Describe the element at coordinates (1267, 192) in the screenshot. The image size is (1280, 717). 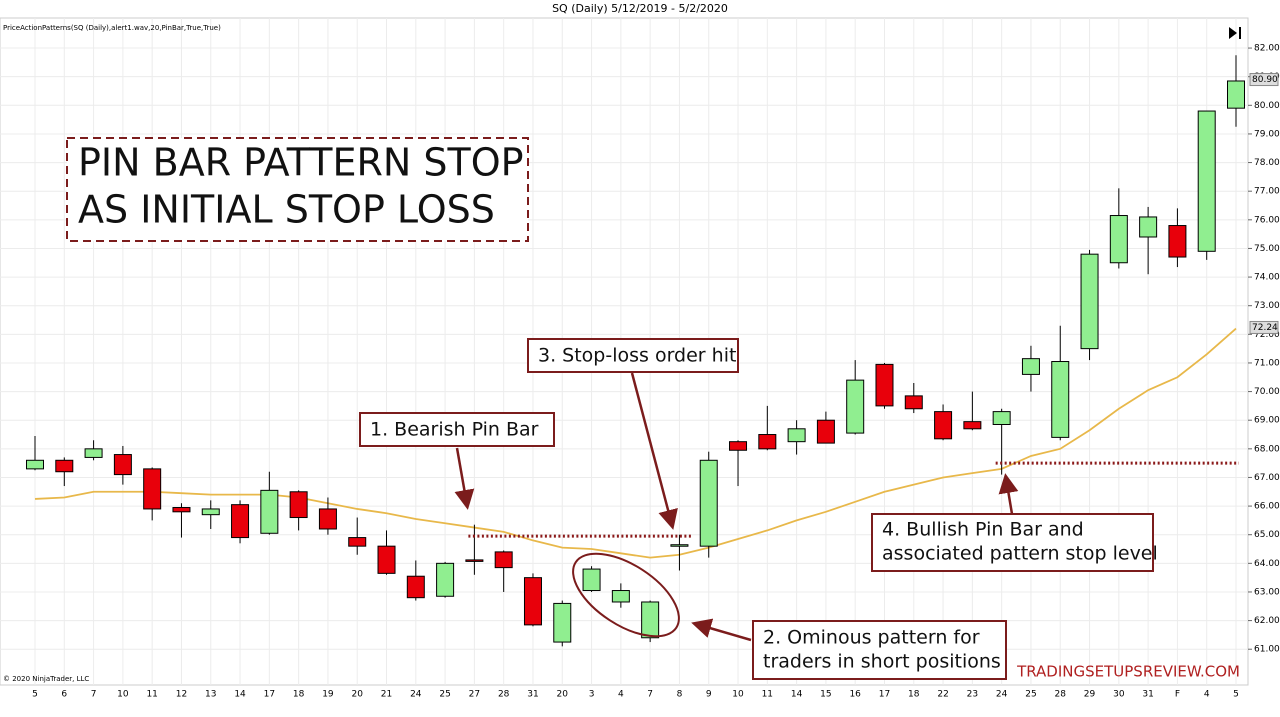
I see `y-tick-label: 77.00` at that location.